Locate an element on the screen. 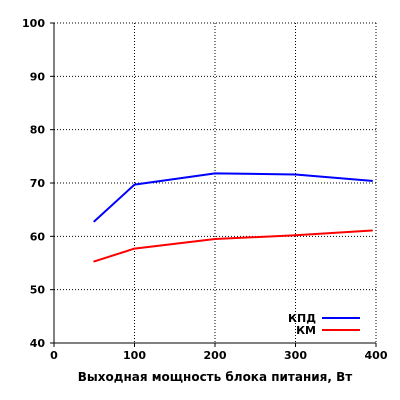  x-axis-label: Выходная мощность блока питания, Вт is located at coordinates (215, 377).